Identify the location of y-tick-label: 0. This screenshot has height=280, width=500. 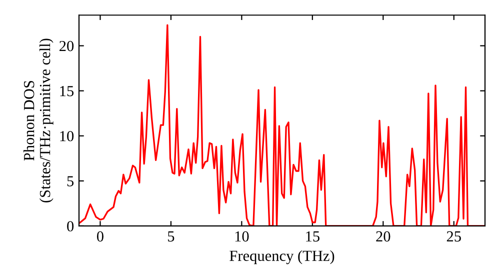
(70, 226).